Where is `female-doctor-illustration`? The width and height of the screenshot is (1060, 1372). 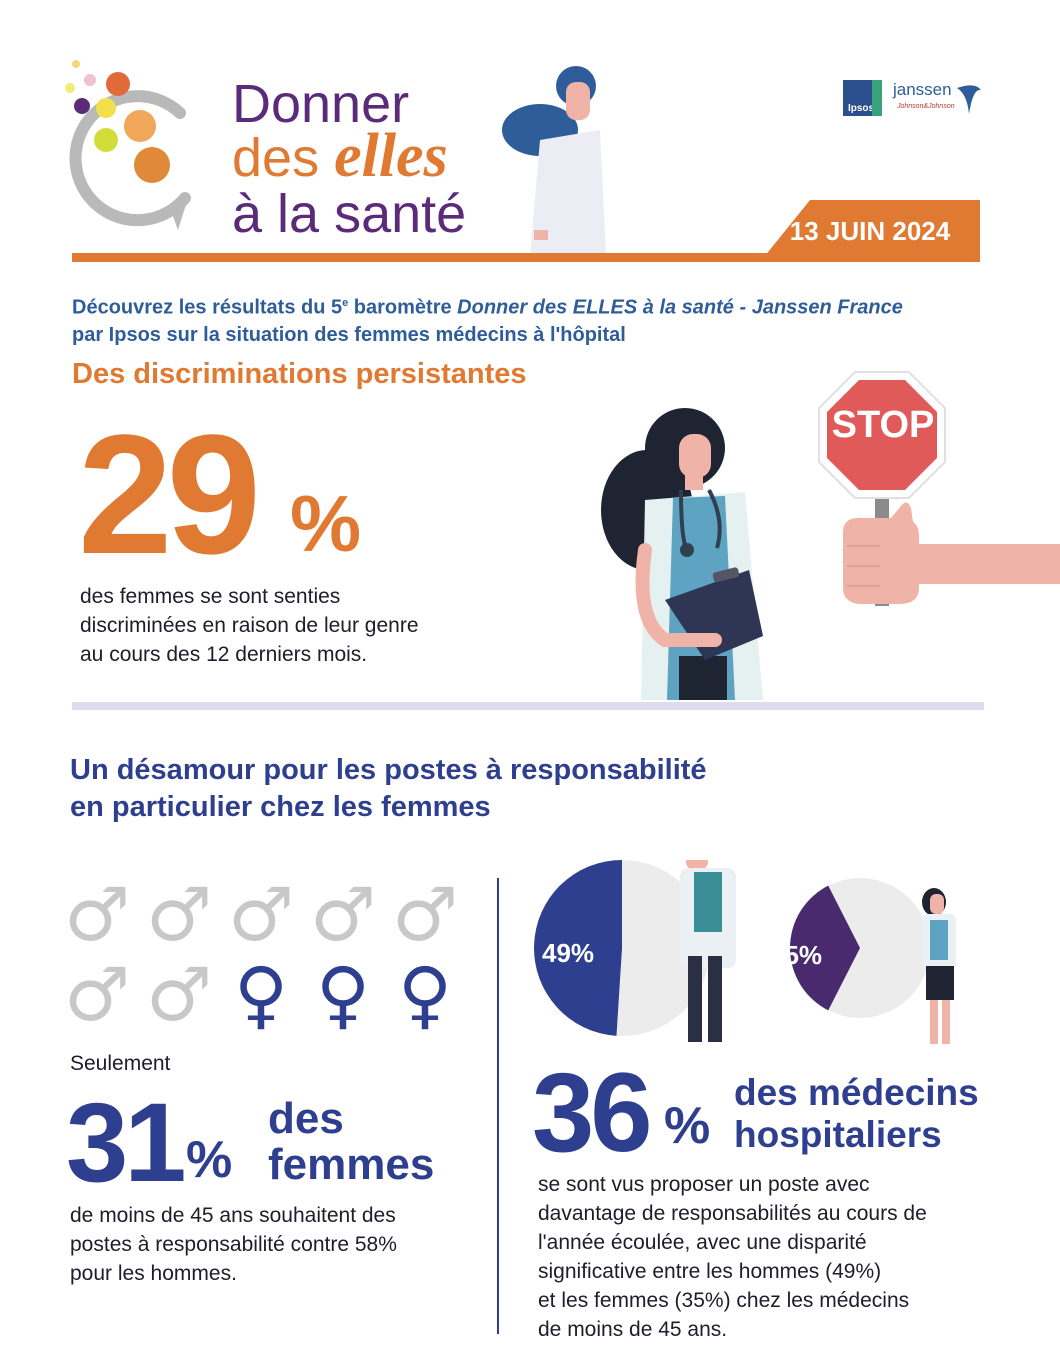 female-doctor-illustration is located at coordinates (939, 966).